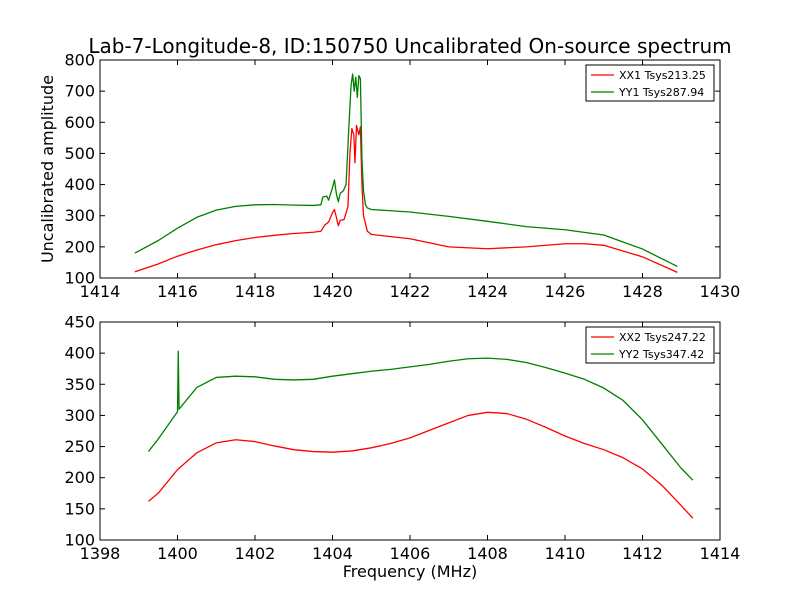 The width and height of the screenshot is (800, 600). Describe the element at coordinates (79, 446) in the screenshot. I see `chart-2-ytick-label-3: 250` at that location.